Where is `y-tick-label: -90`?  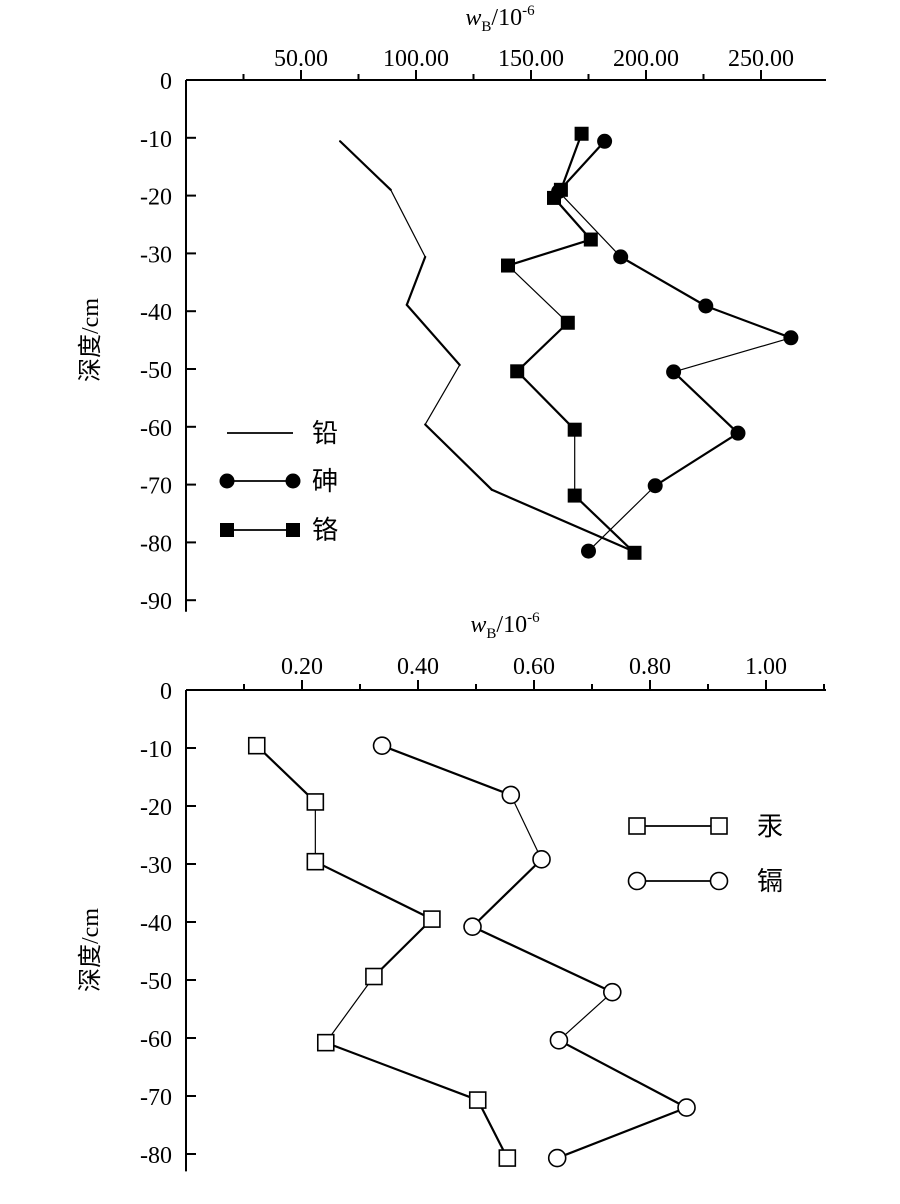 y-tick-label: -90 is located at coordinates (156, 602).